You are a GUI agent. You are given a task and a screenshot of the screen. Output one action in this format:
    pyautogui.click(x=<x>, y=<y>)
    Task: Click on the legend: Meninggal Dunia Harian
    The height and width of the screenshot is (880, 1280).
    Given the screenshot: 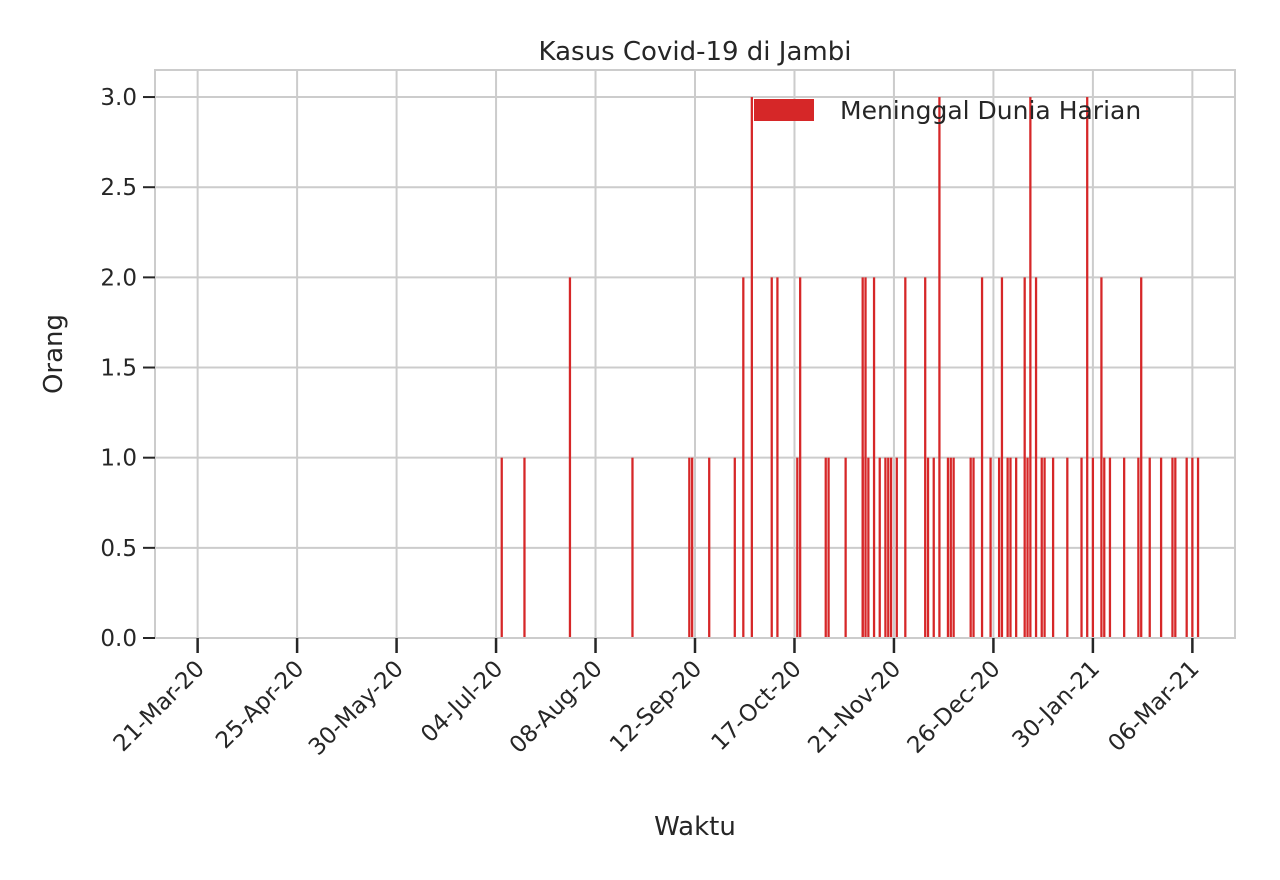 What is the action you would take?
    pyautogui.click(x=947, y=110)
    